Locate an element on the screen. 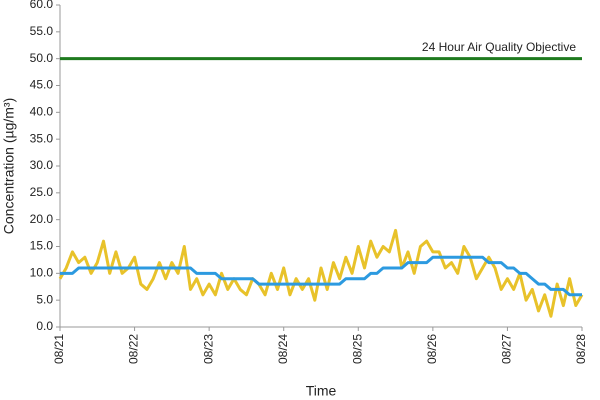 The width and height of the screenshot is (600, 400). y-tick-label: 20.0 is located at coordinates (42, 219).